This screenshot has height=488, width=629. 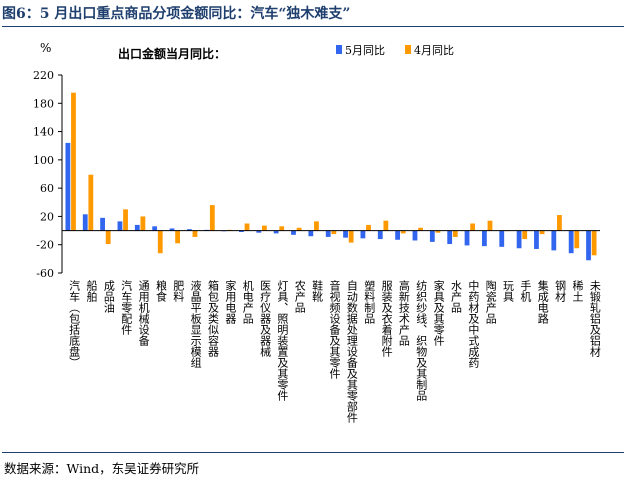 What do you see at coordinates (542, 302) in the screenshot?
I see `x-tick-label: 集成电路` at bounding box center [542, 302].